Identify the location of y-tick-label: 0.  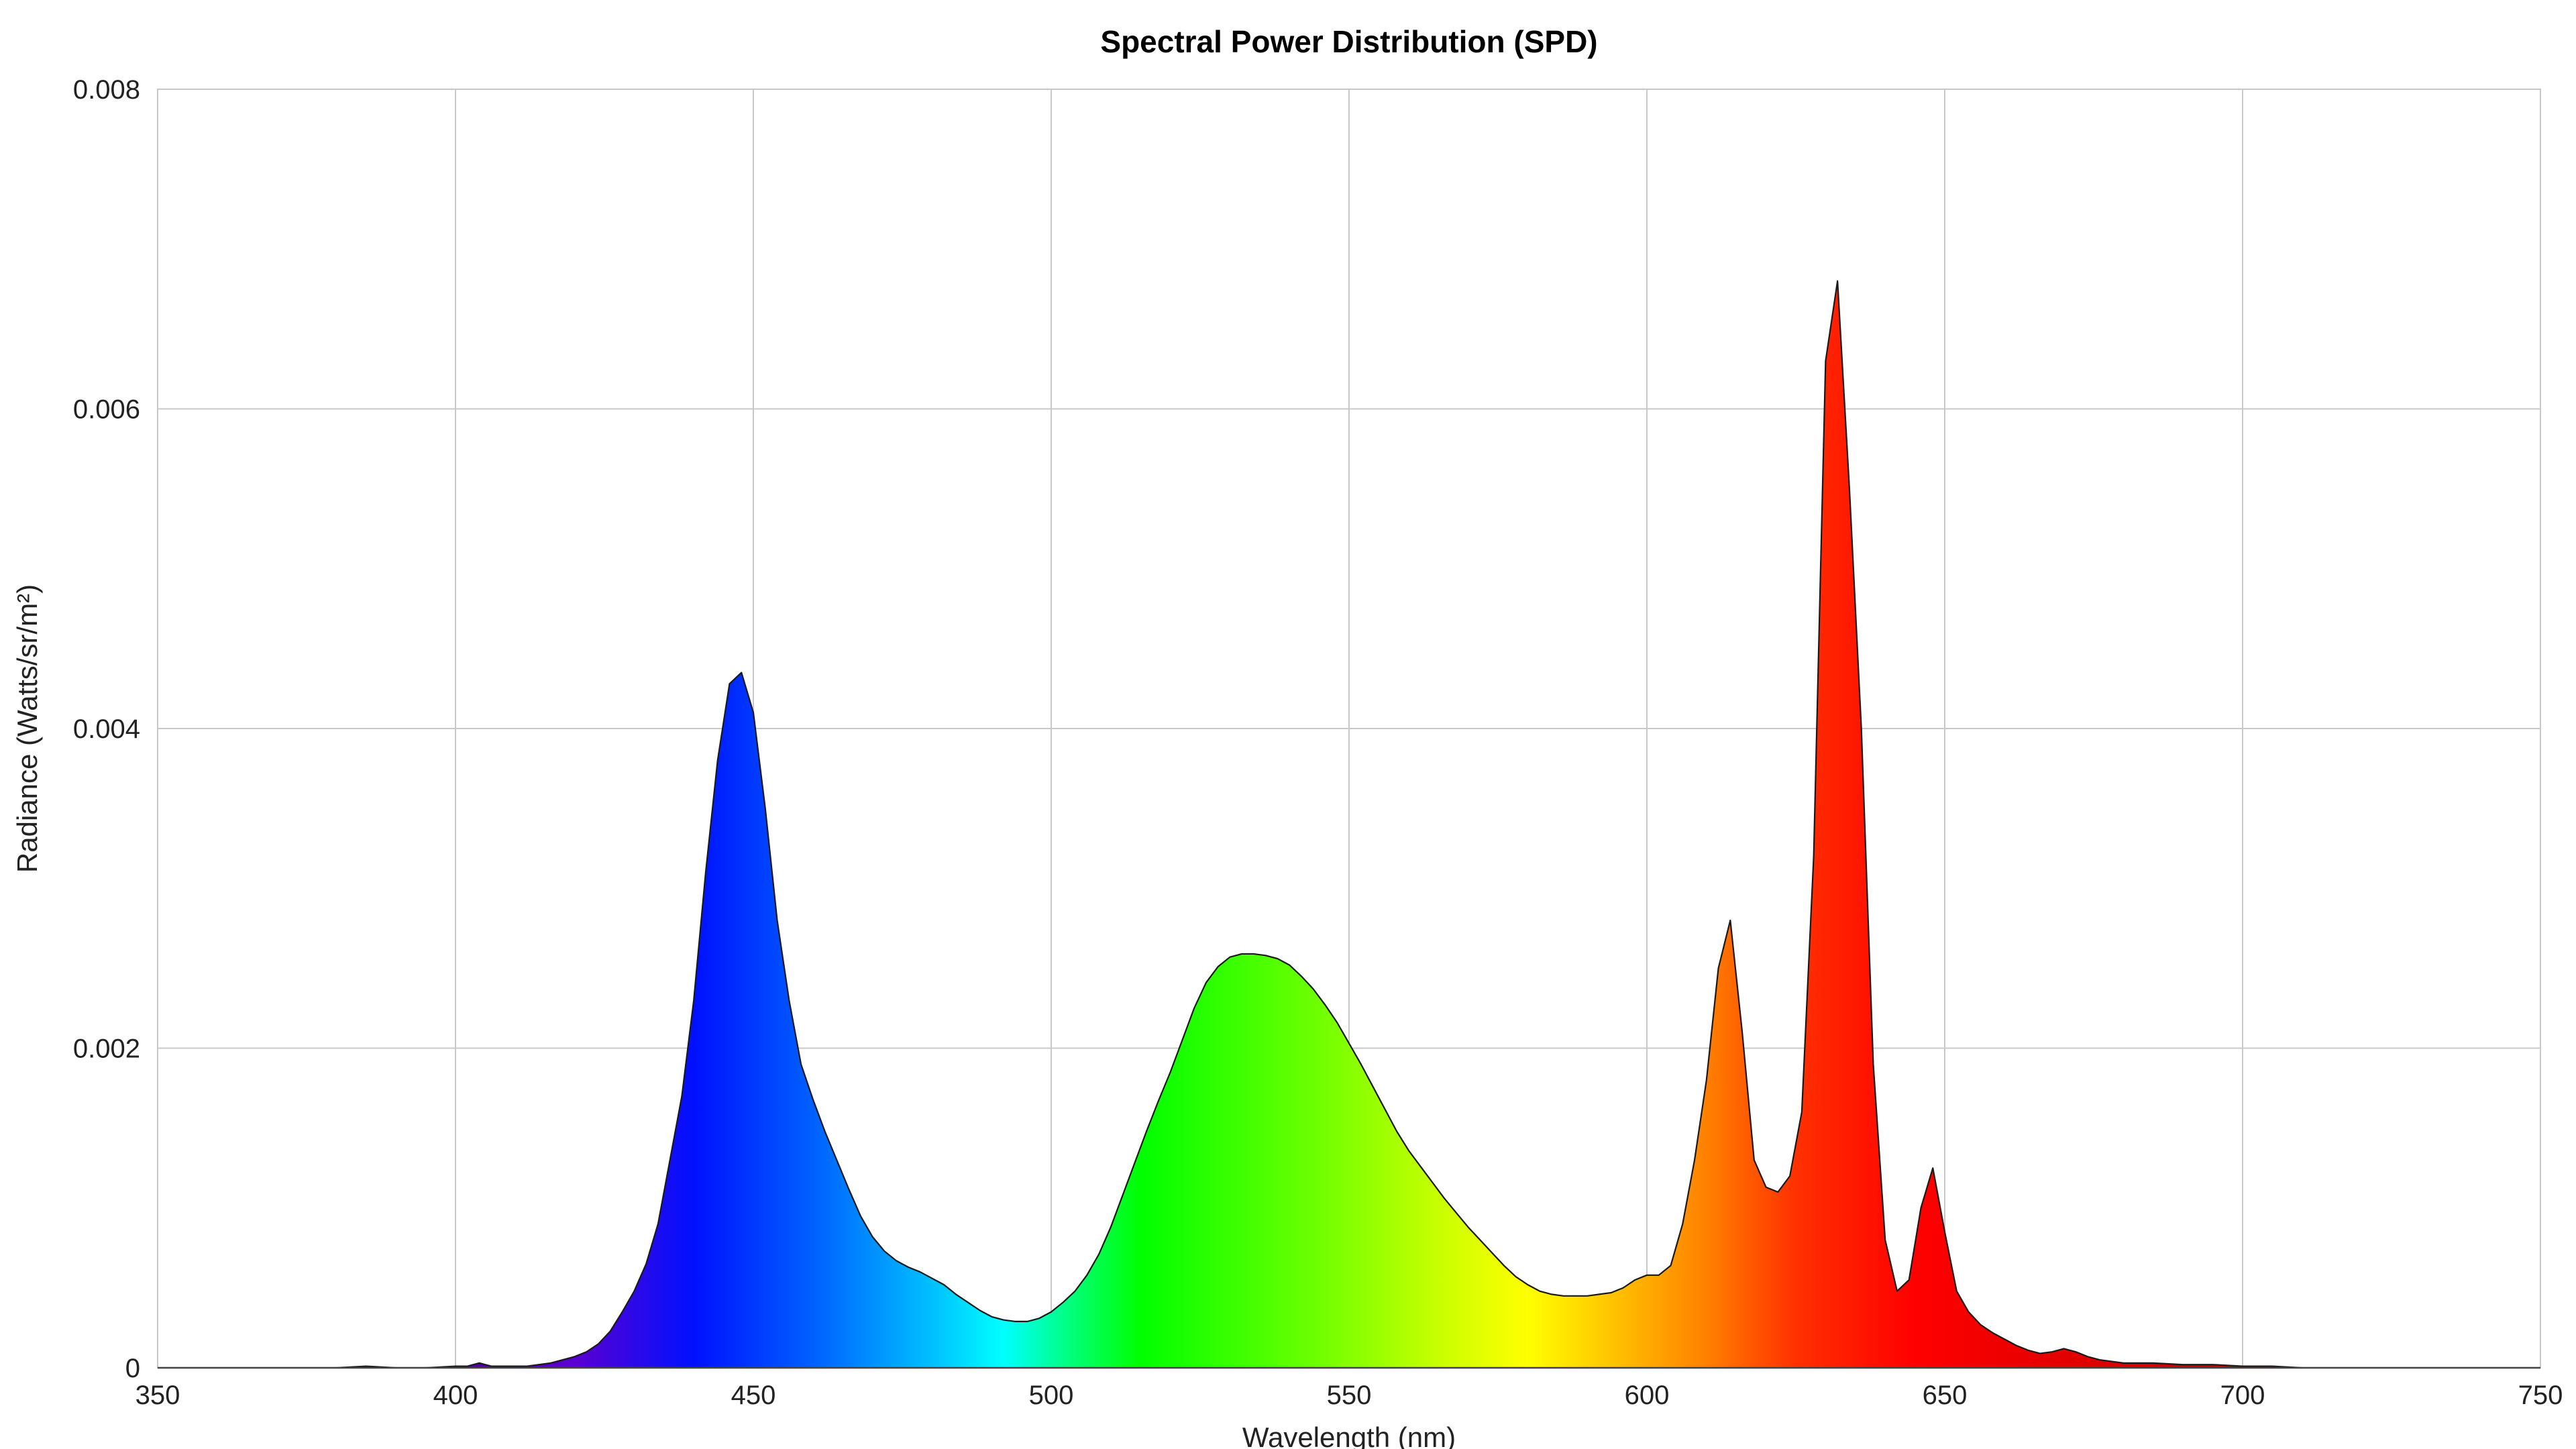
(132, 1368).